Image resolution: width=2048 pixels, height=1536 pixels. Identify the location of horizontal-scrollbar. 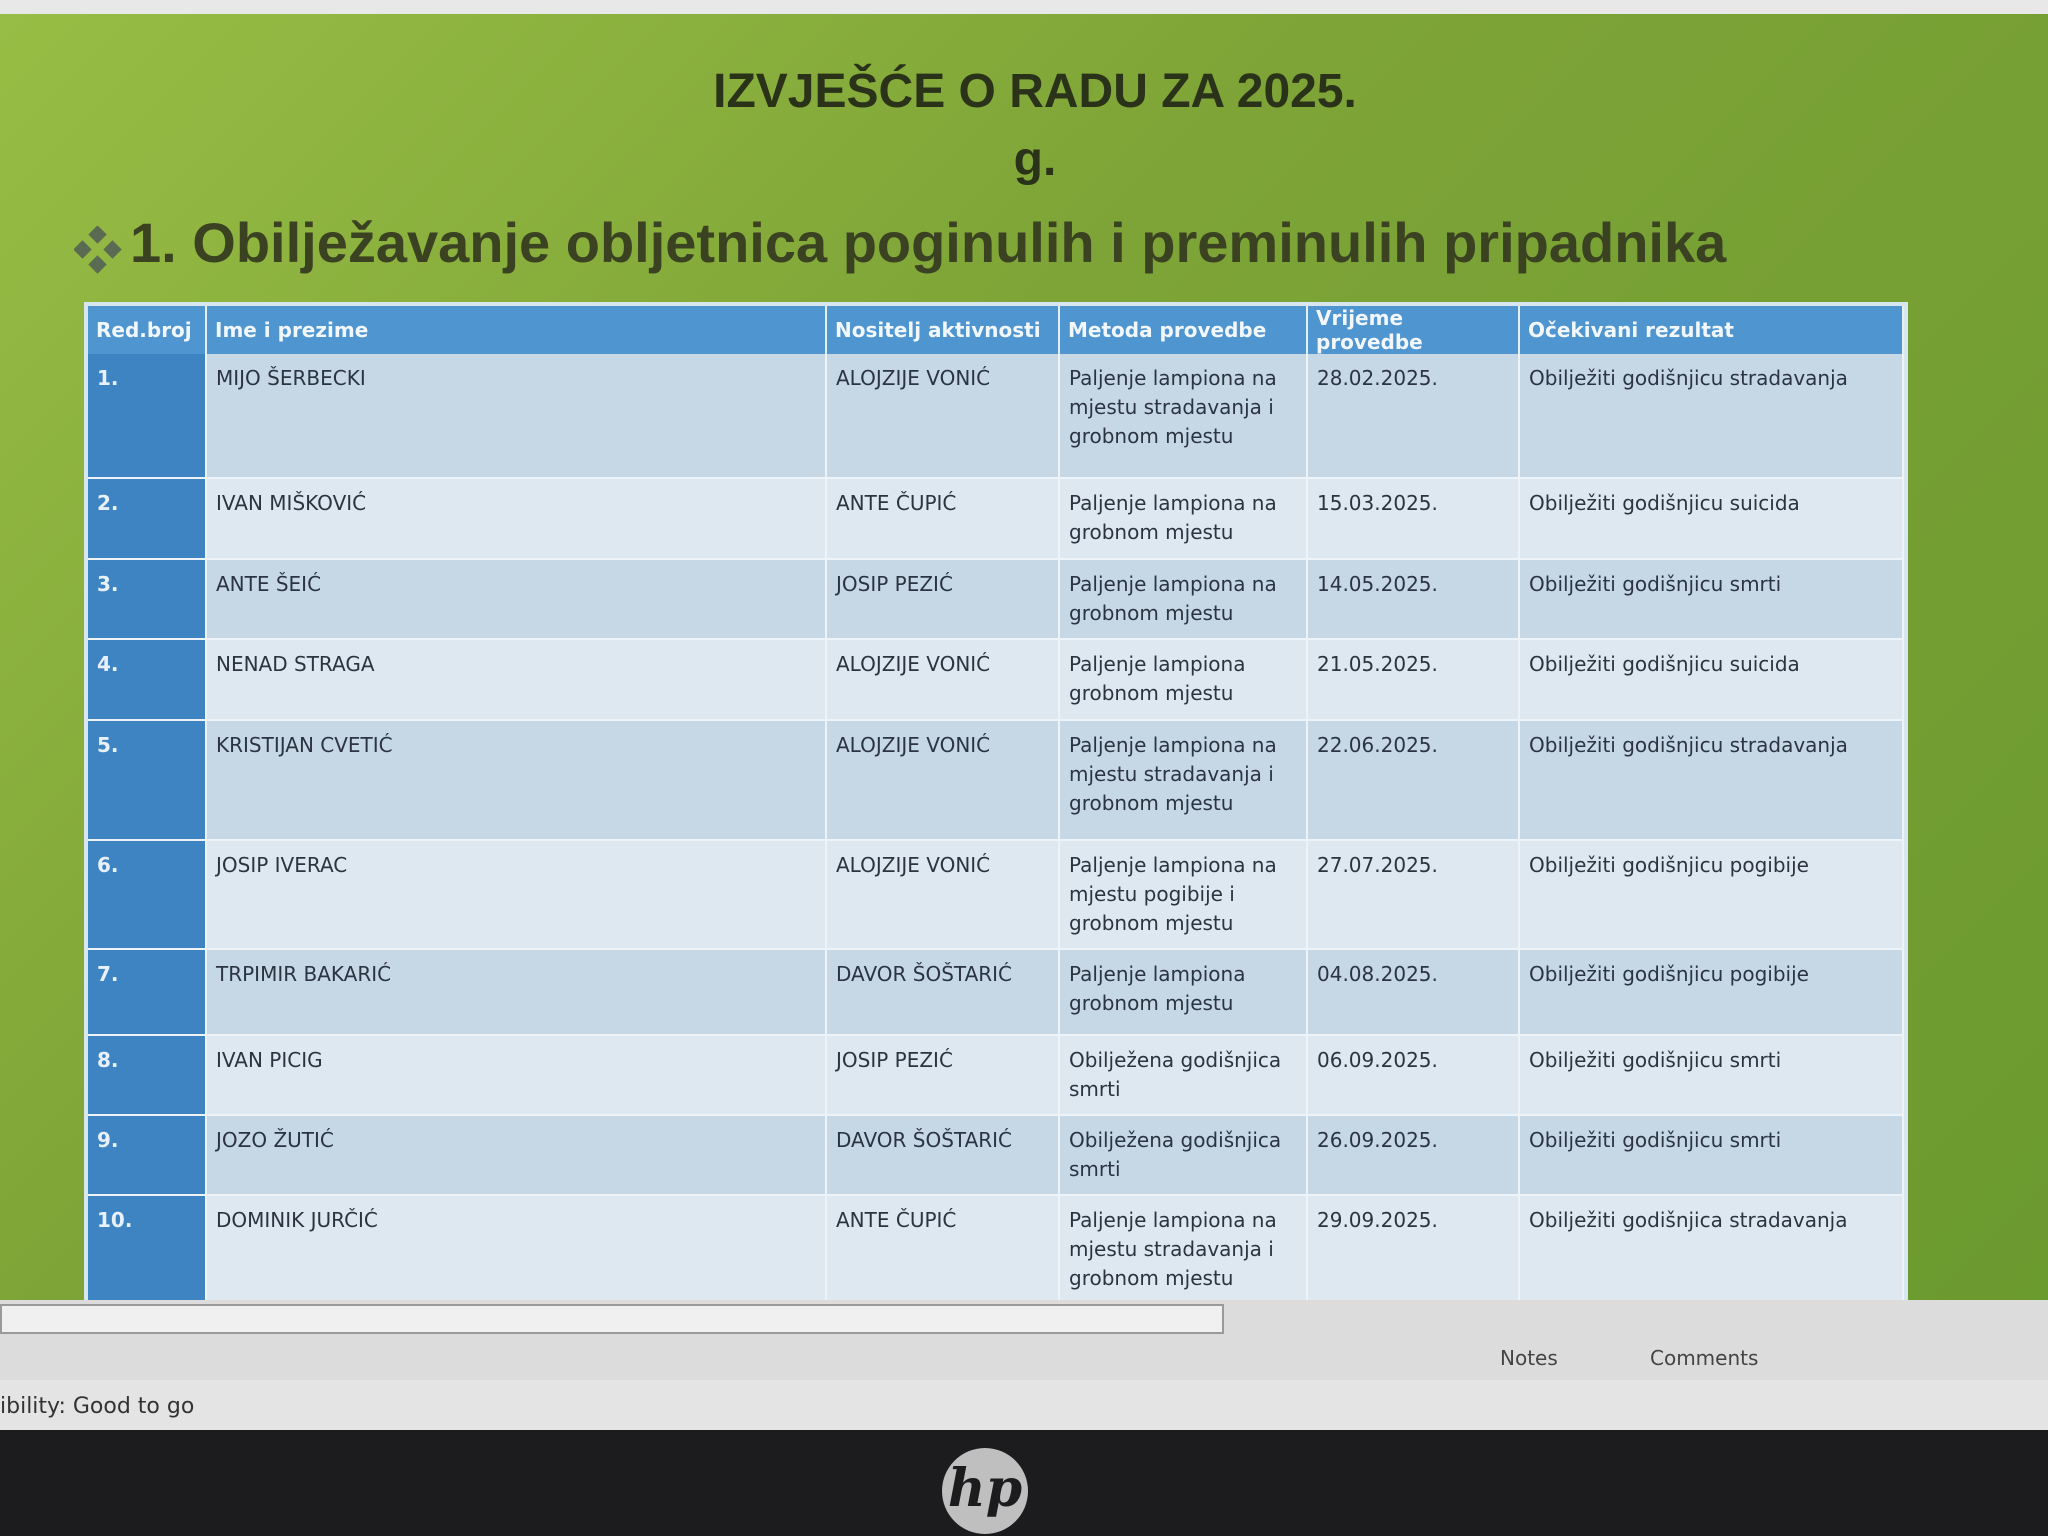
(612, 1319).